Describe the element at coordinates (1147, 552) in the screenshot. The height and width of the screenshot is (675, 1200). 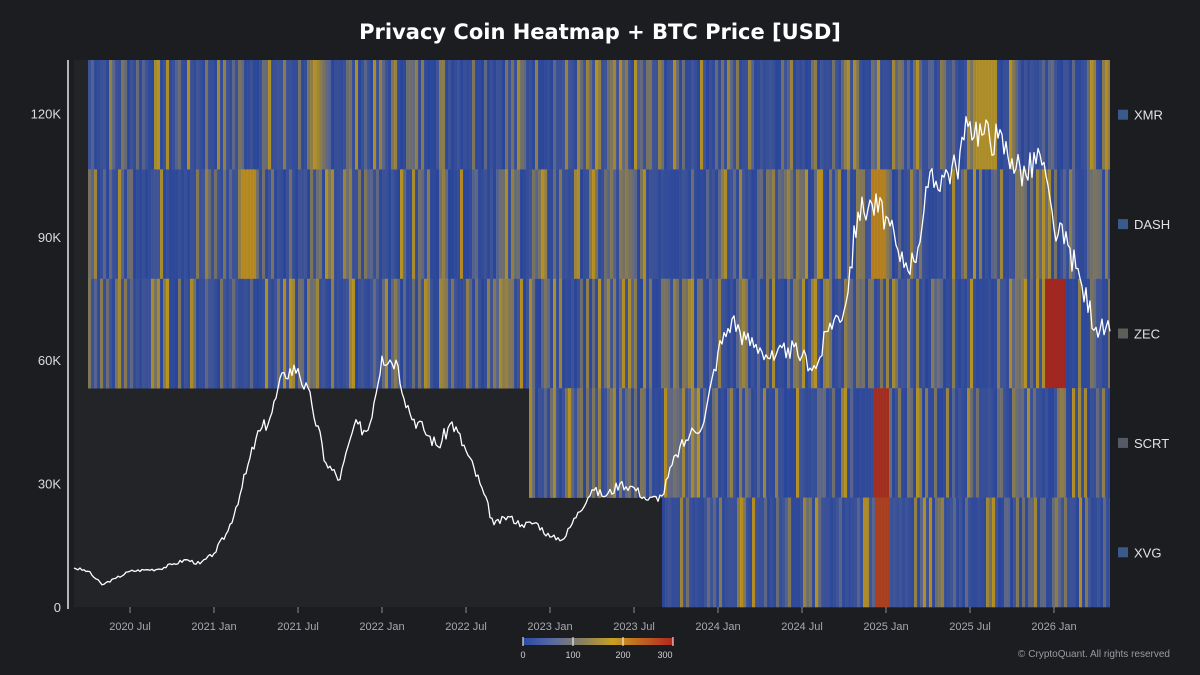
I see `legend-label-xvg: XVG` at that location.